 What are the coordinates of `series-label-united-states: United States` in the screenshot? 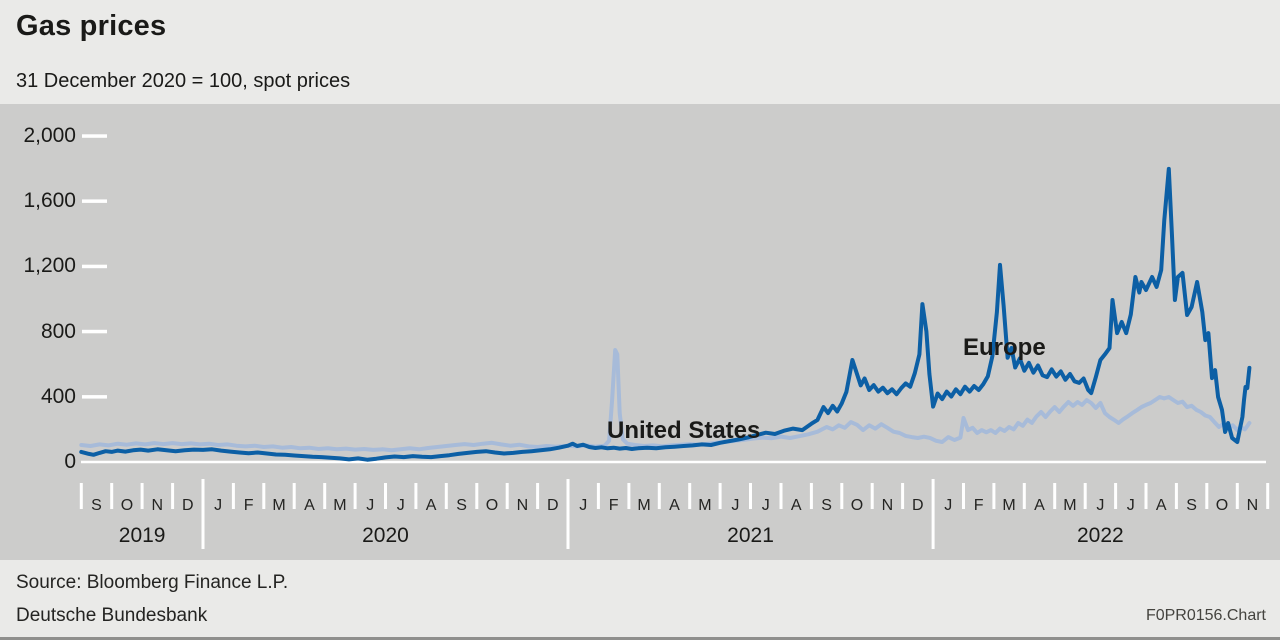 It's located at (684, 430).